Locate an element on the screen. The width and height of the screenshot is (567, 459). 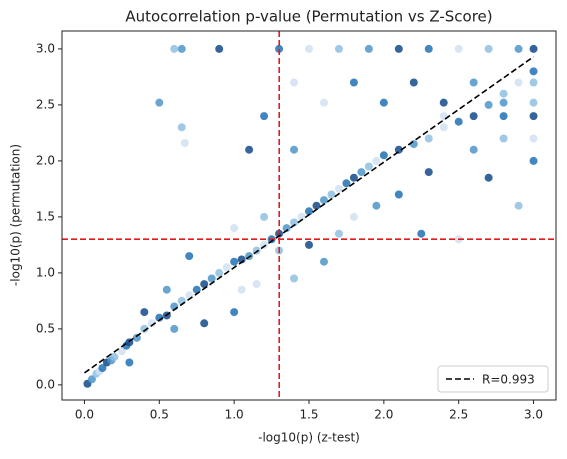
x-tick-label: 0.5 is located at coordinates (159, 415).